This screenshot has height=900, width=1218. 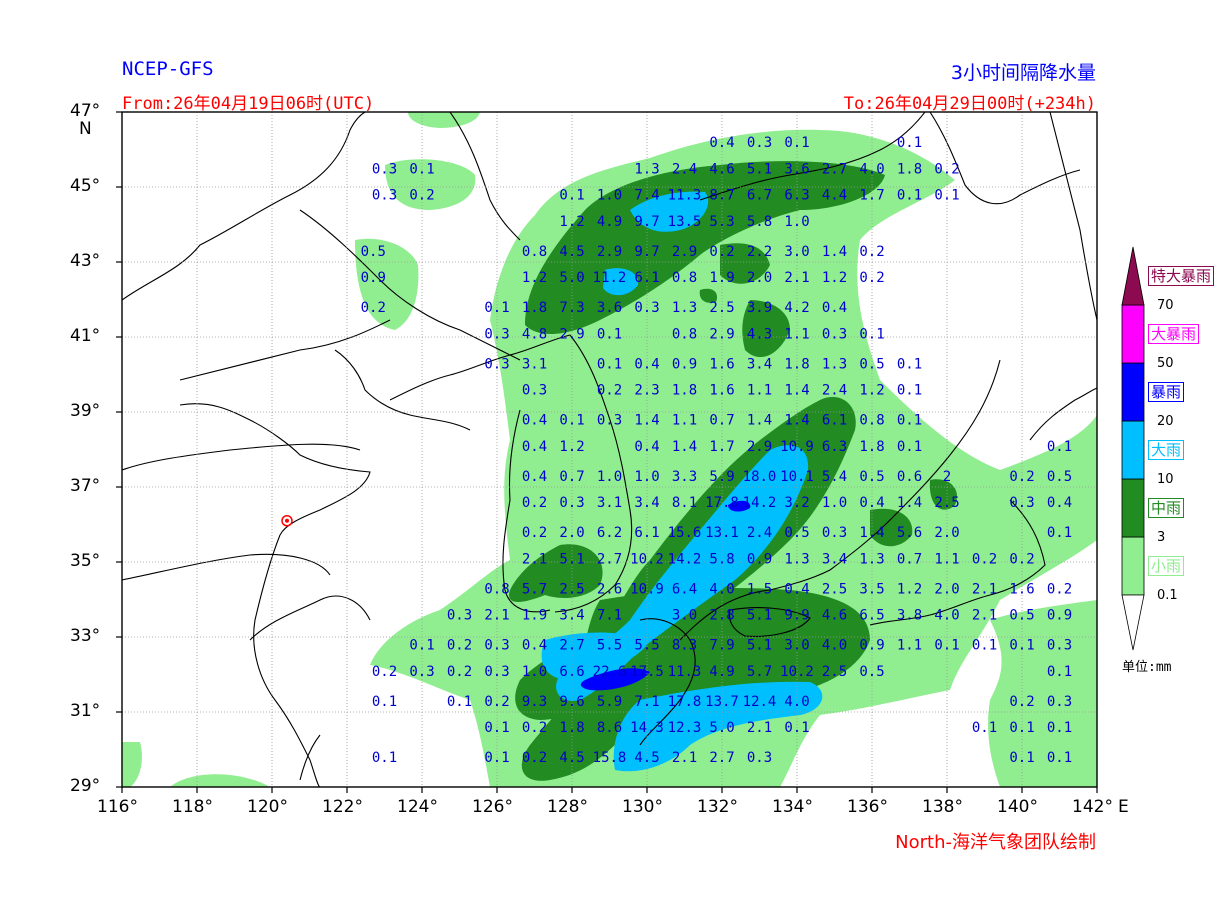 I want to click on precip-value: 2.9, so click(x=684, y=252).